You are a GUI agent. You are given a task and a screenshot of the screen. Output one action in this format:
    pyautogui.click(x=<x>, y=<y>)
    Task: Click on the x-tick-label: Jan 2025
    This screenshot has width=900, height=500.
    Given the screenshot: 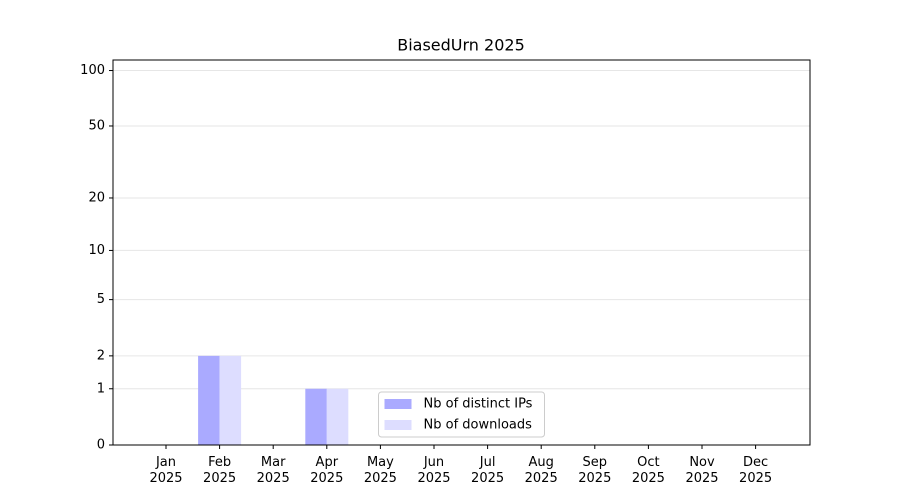 What is the action you would take?
    pyautogui.click(x=165, y=470)
    